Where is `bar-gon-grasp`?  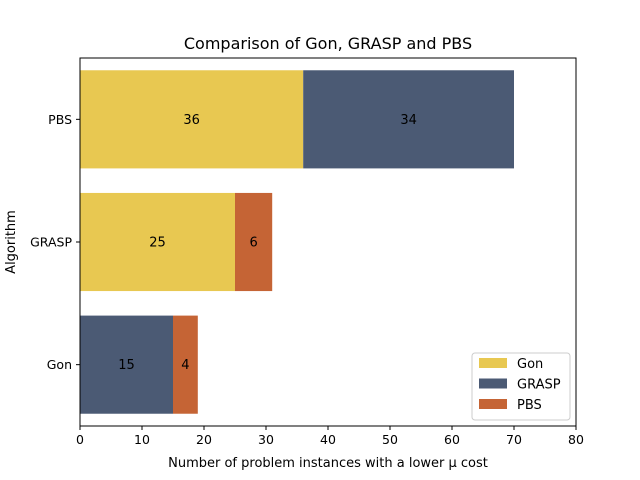
bar-gon-grasp is located at coordinates (157, 242).